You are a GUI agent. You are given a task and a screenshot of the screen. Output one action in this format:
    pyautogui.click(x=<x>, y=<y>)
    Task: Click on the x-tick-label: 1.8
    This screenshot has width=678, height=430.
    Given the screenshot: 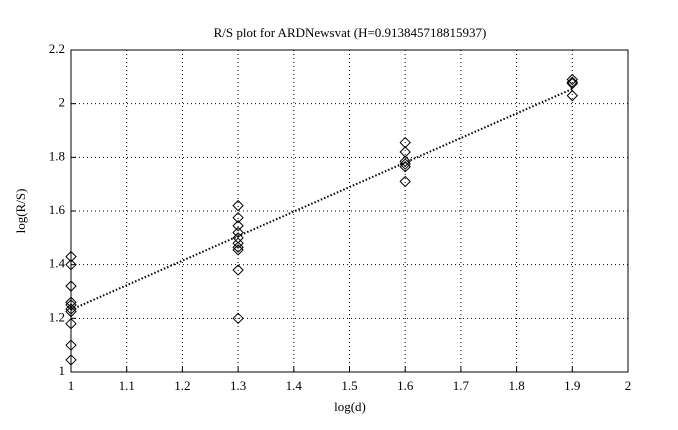 What is the action you would take?
    pyautogui.click(x=516, y=385)
    